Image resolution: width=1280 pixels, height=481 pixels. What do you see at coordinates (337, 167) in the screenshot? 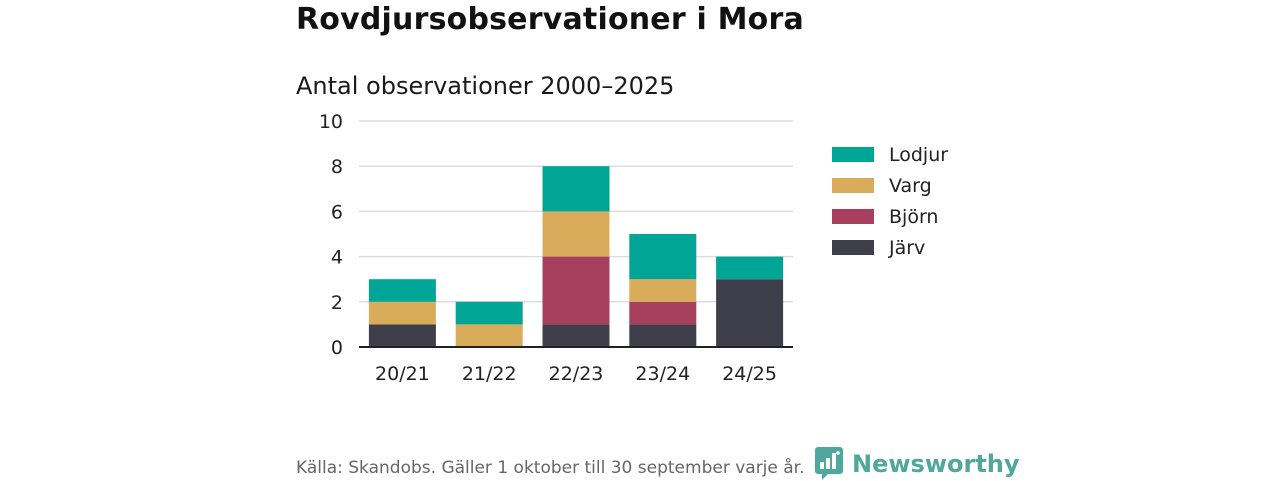
I see `y-tick-label: 8` at bounding box center [337, 167].